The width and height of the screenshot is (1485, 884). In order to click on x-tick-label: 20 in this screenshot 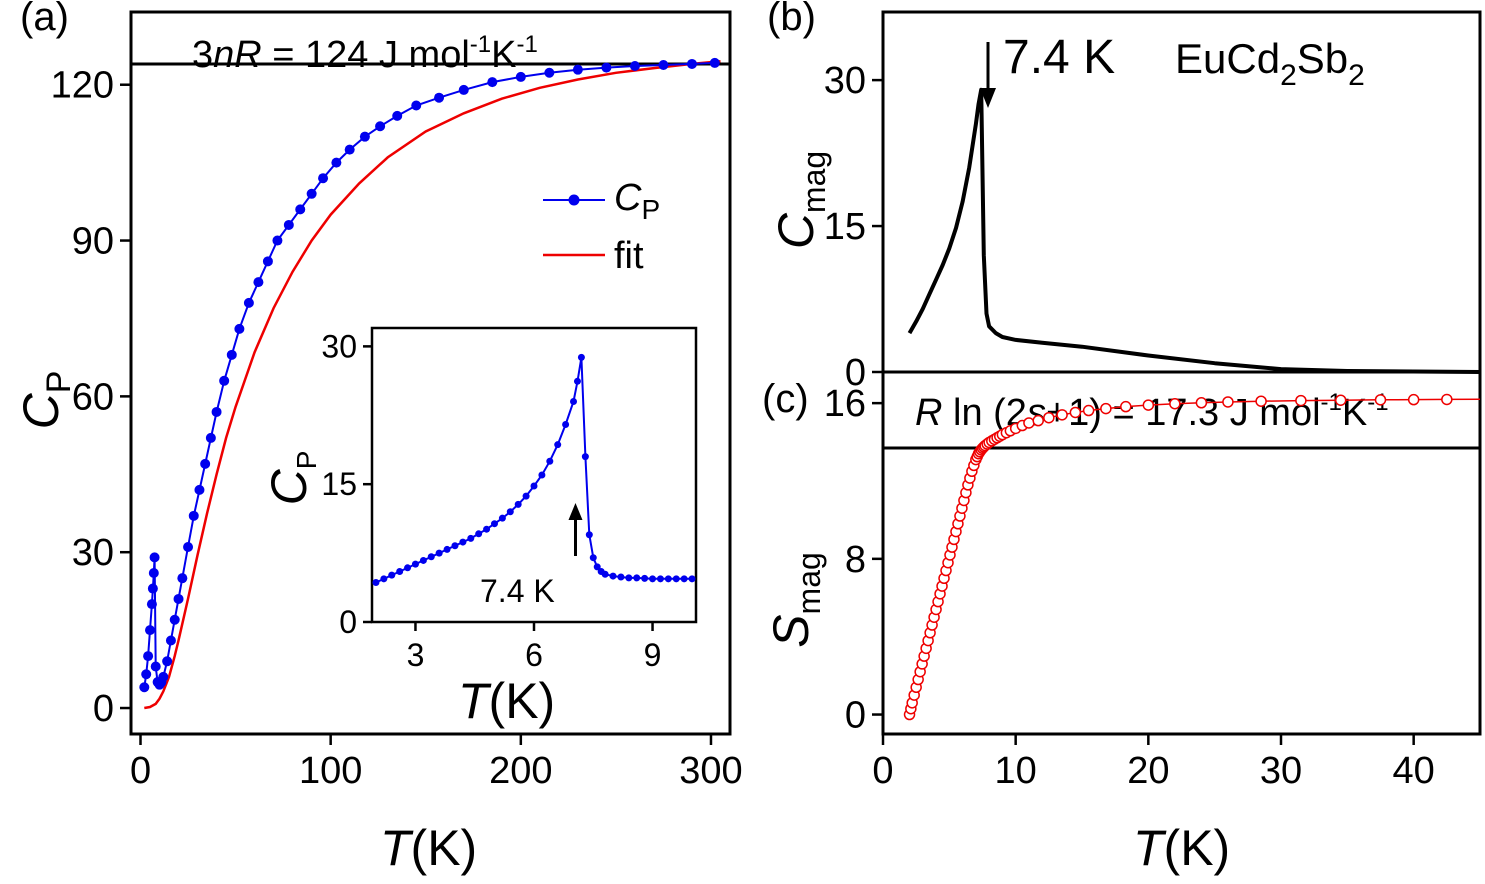, I will do `click(1148, 771)`.